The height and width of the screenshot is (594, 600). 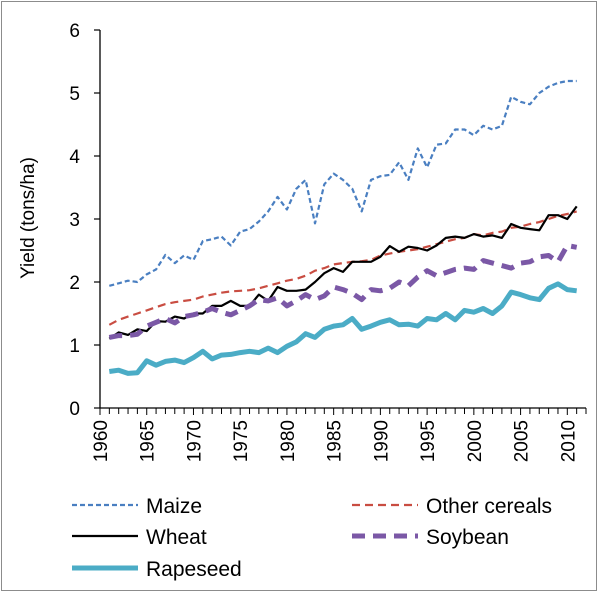 I want to click on y-tick-label: 1, so click(x=74, y=346).